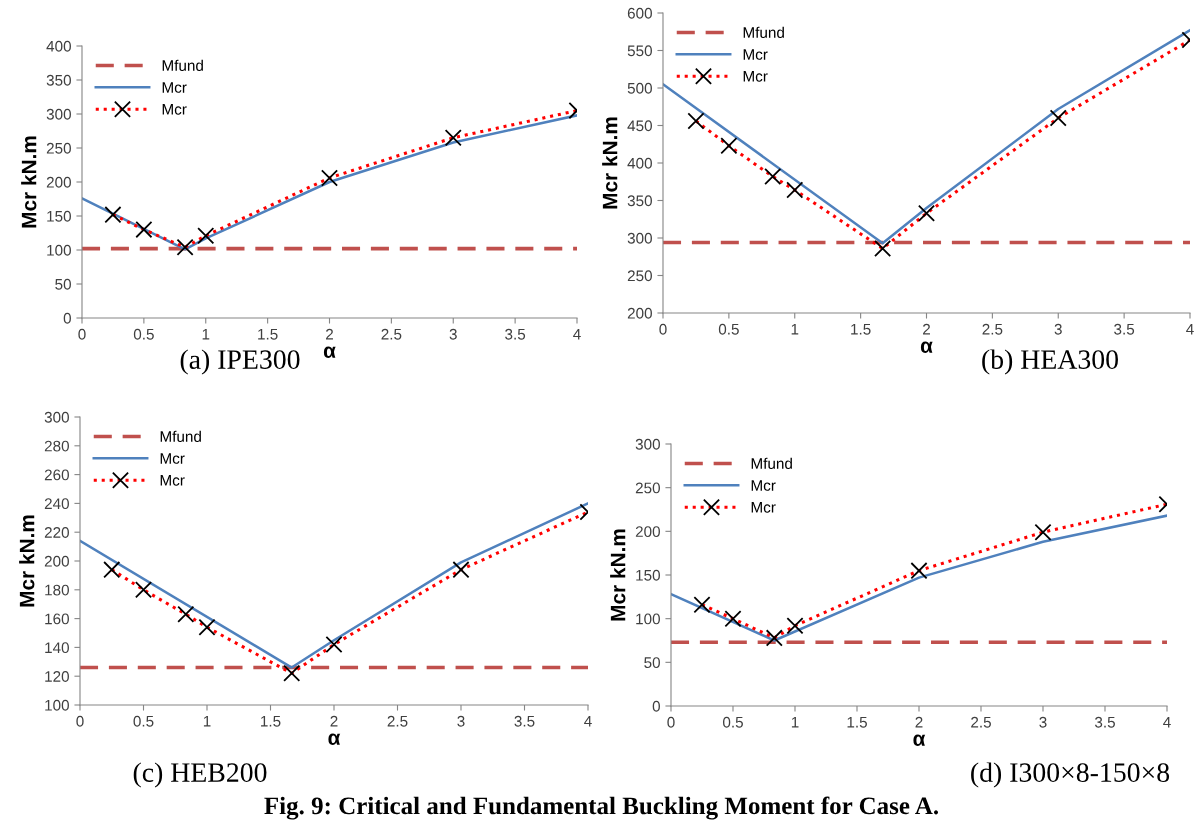  What do you see at coordinates (56, 532) in the screenshot?
I see `y-tick-label: 220` at bounding box center [56, 532].